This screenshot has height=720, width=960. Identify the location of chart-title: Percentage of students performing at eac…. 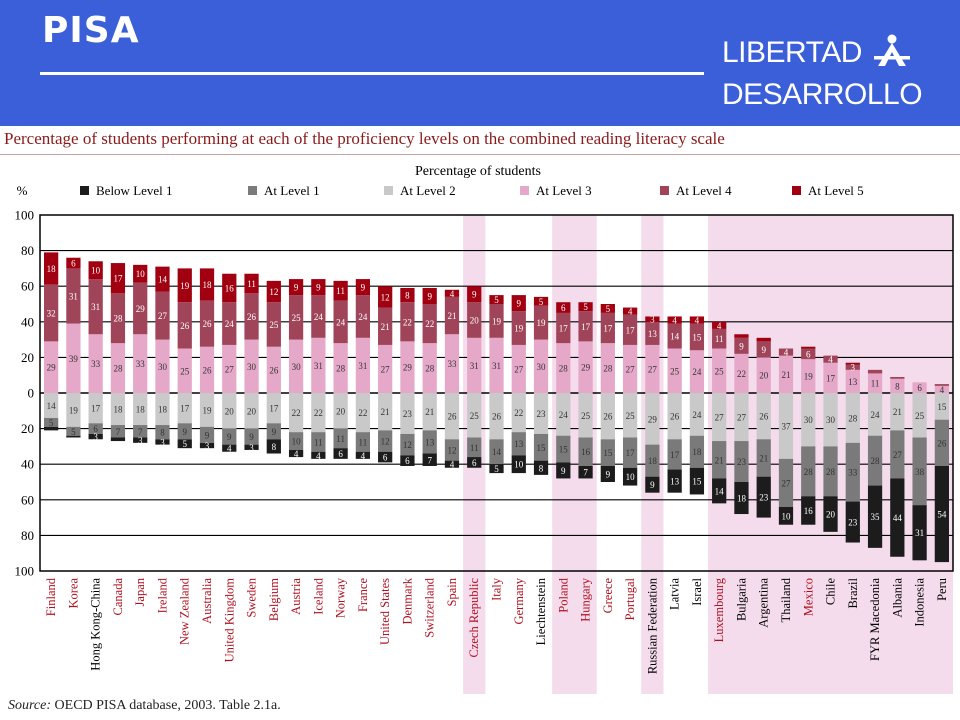
(364, 138).